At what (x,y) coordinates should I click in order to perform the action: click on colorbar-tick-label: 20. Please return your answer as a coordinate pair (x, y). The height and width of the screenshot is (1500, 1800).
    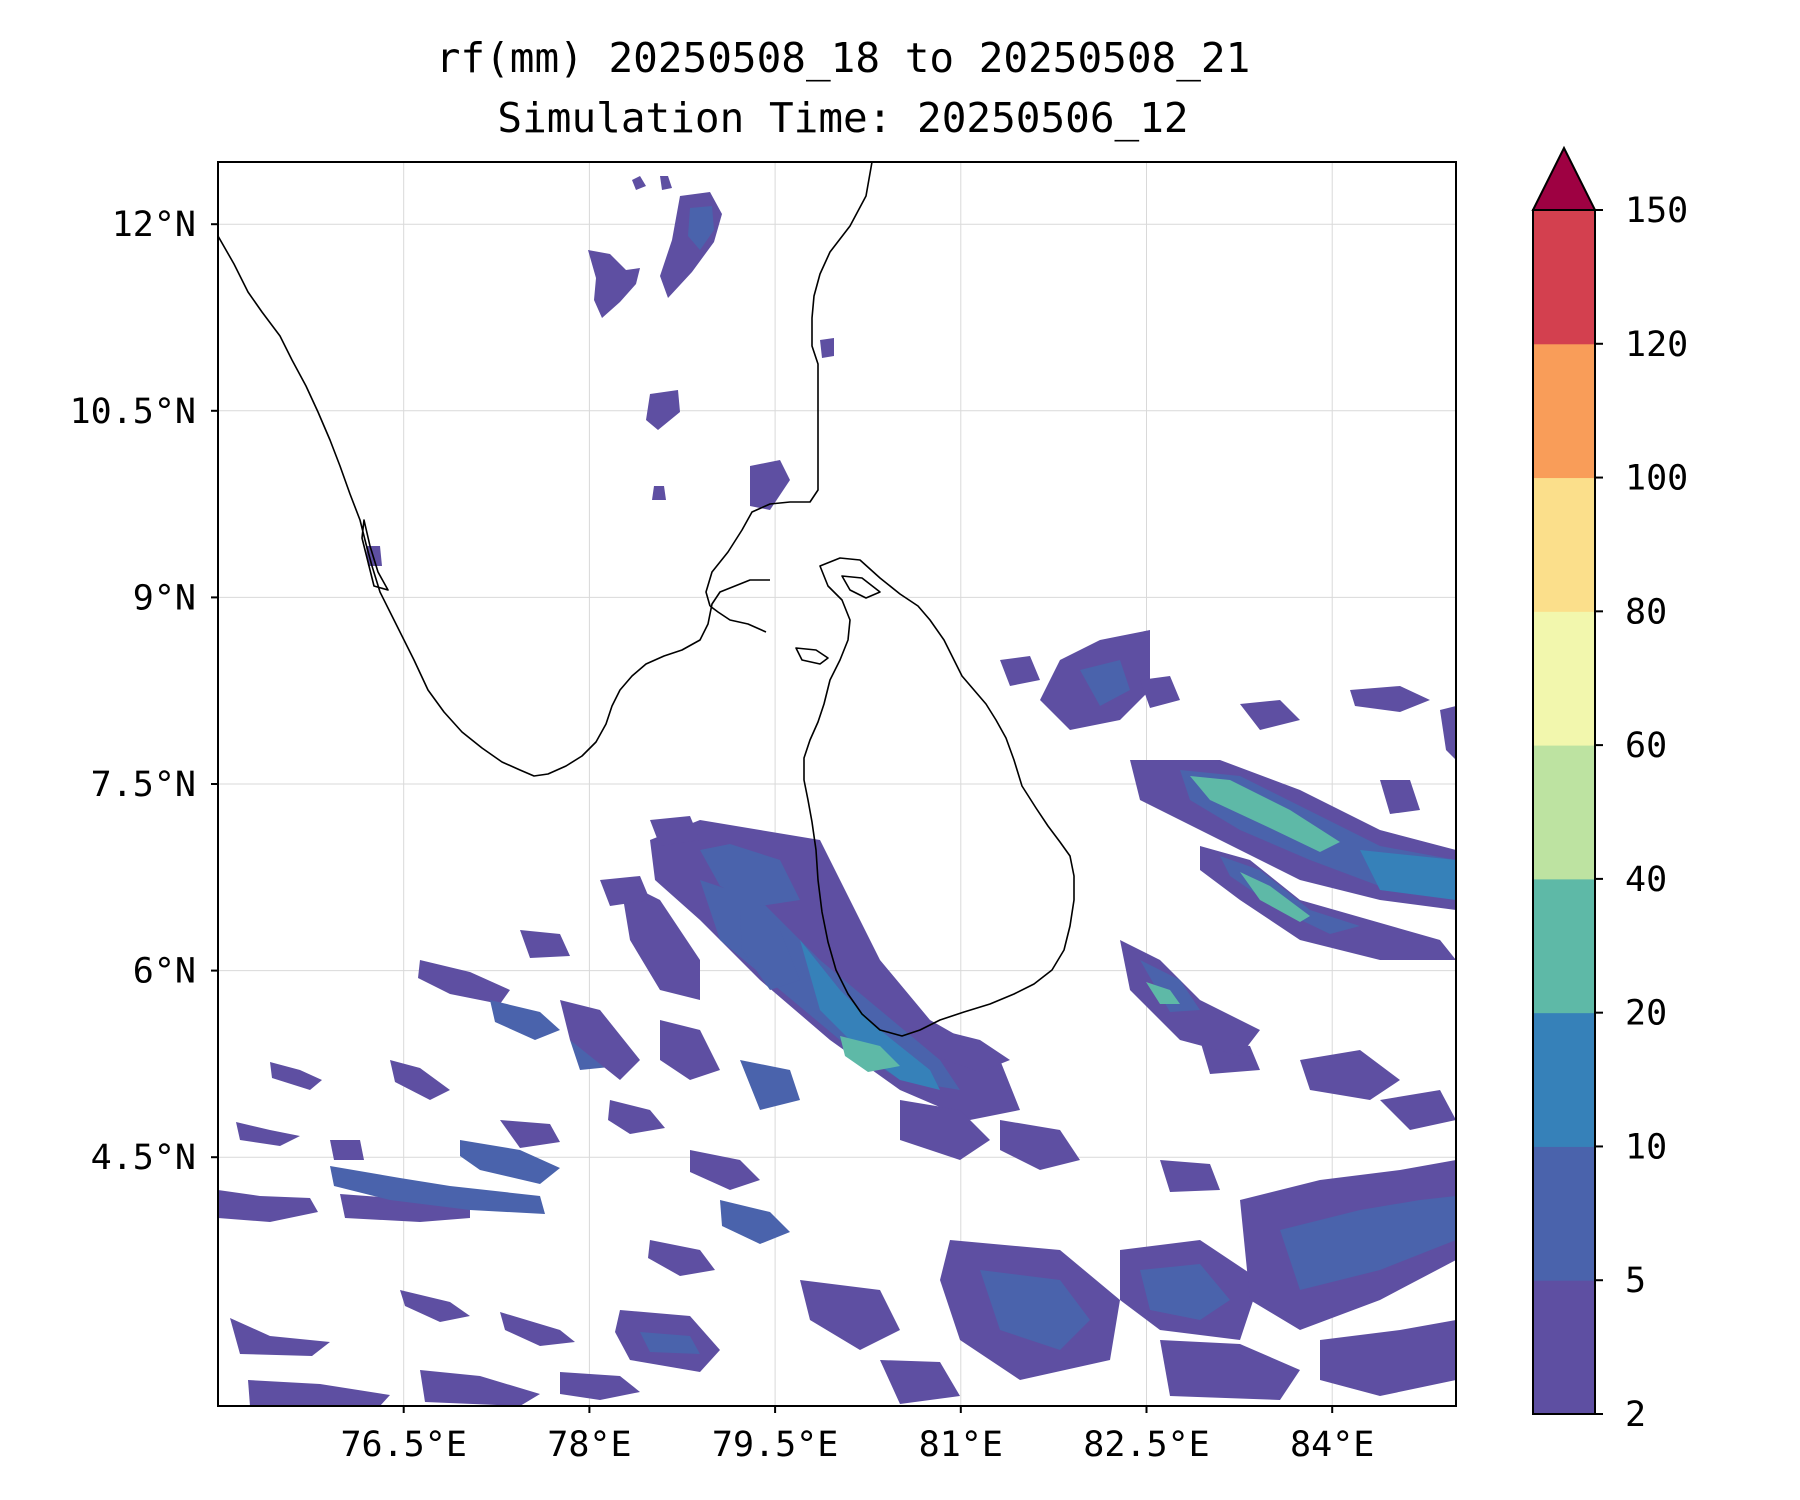
    Looking at the image, I should click on (1646, 1014).